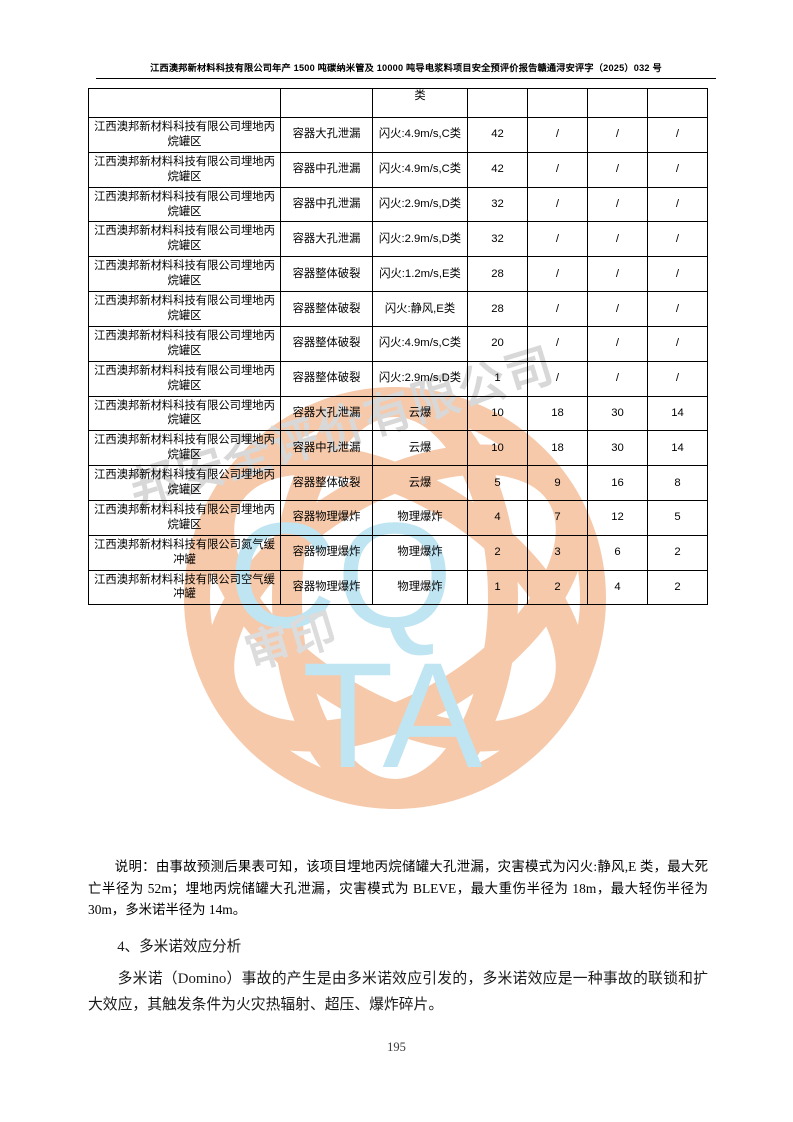  What do you see at coordinates (497, 517) in the screenshot?
I see `cell-v1: 4` at bounding box center [497, 517].